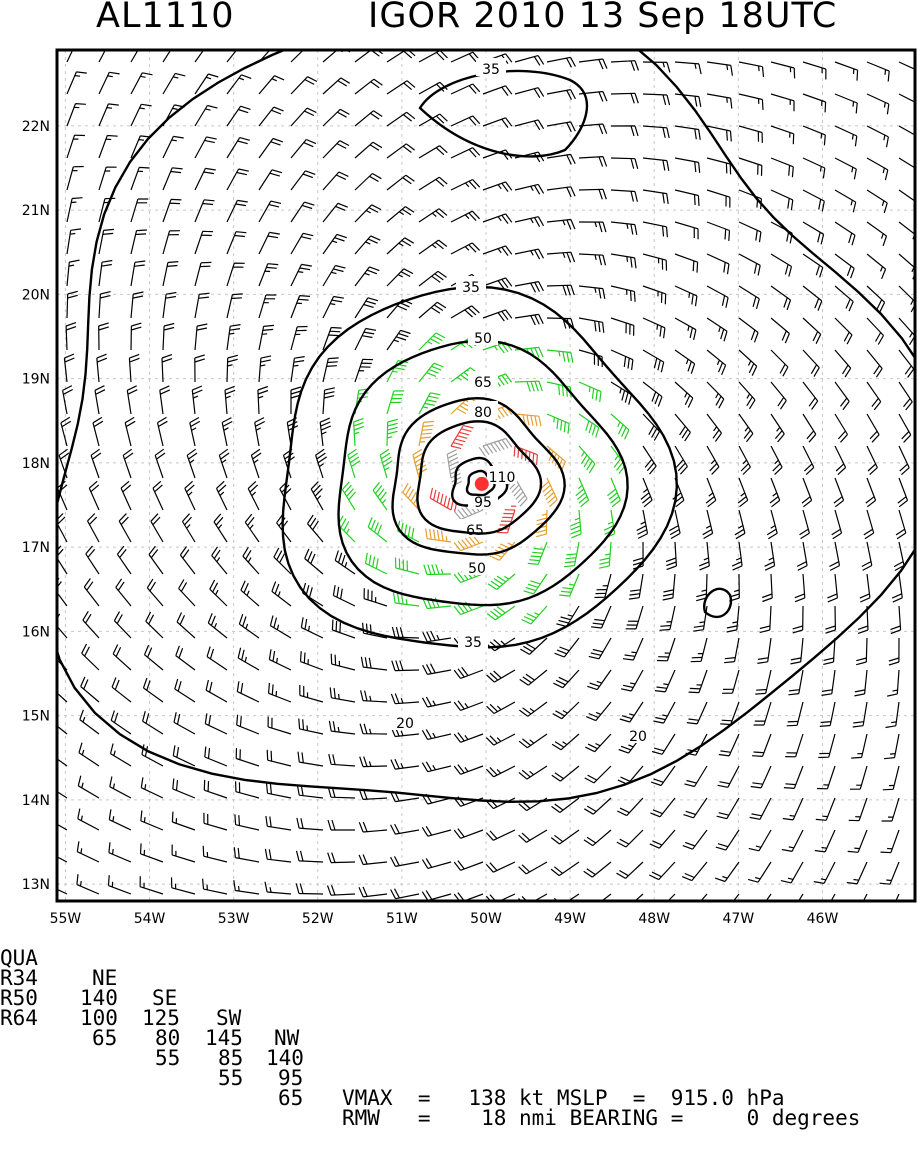 This screenshot has height=1150, width=918. What do you see at coordinates (291, 1078) in the screenshot?
I see `r50-nw: 95` at bounding box center [291, 1078].